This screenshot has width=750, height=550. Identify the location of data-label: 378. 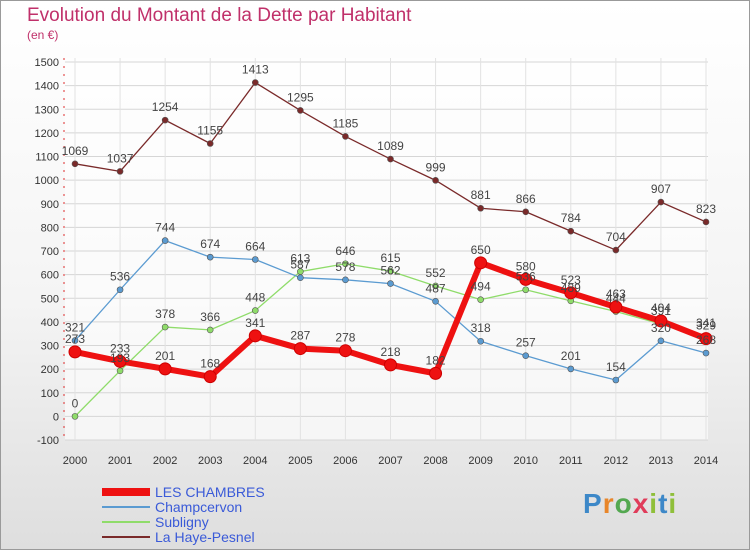
(165, 314).